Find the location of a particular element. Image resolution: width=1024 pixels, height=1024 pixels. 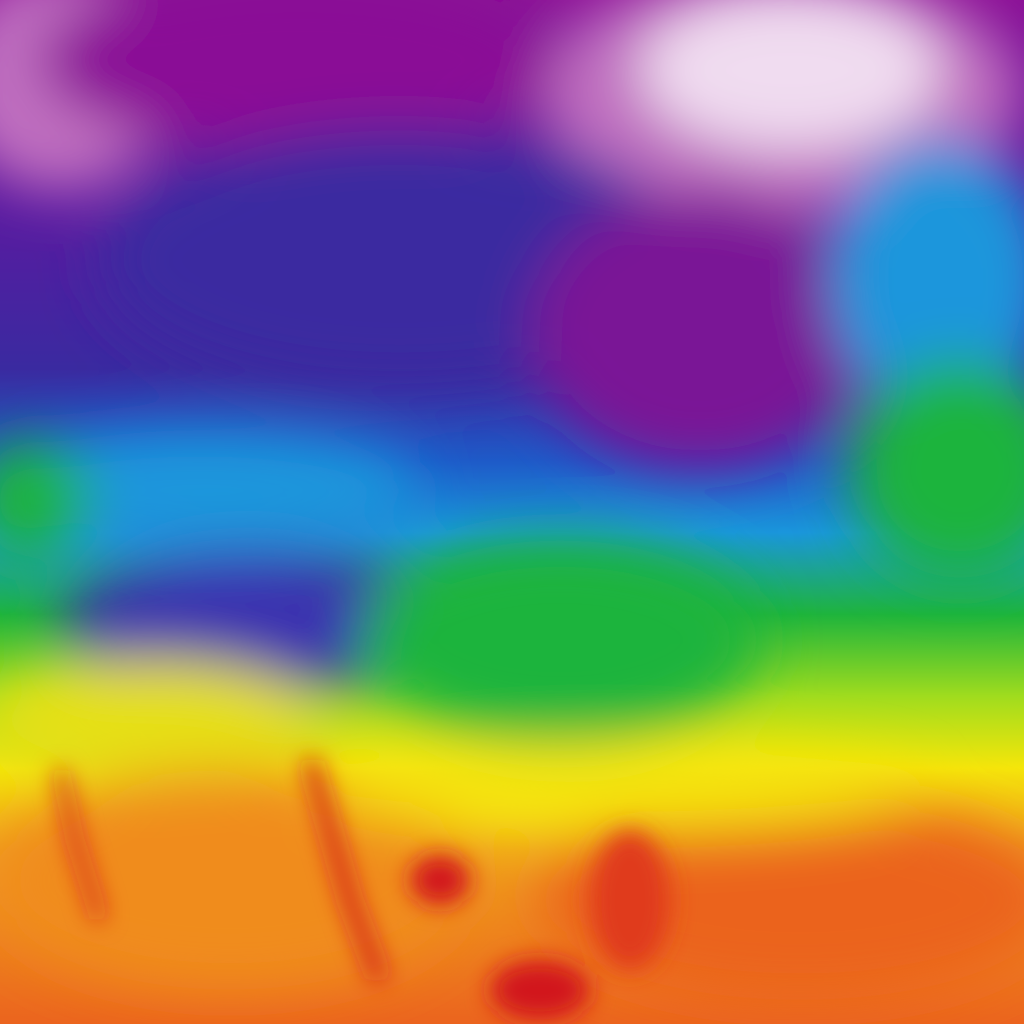

region-southeast-orange is located at coordinates (782, 900).